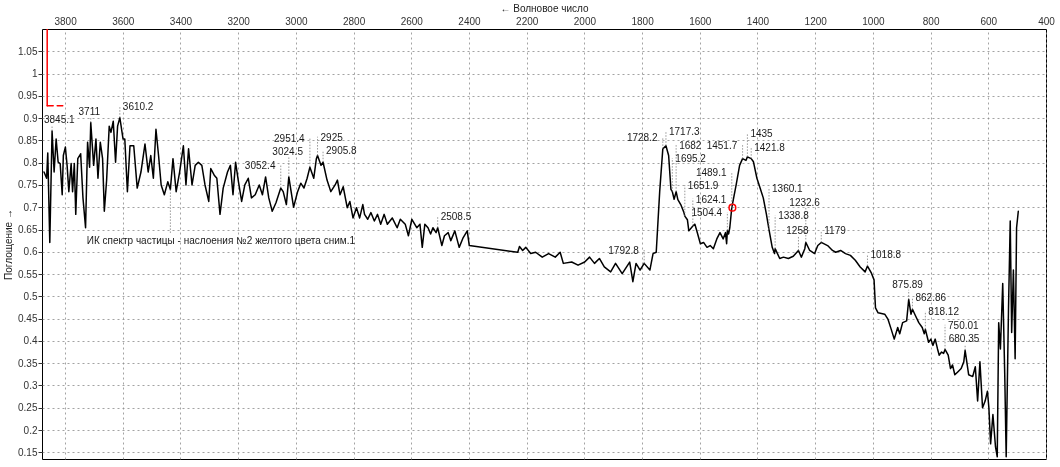 Image resolution: width=1060 pixels, height=467 pixels. Describe the element at coordinates (290, 138) in the screenshot. I see `annotation: 2951.4` at that location.